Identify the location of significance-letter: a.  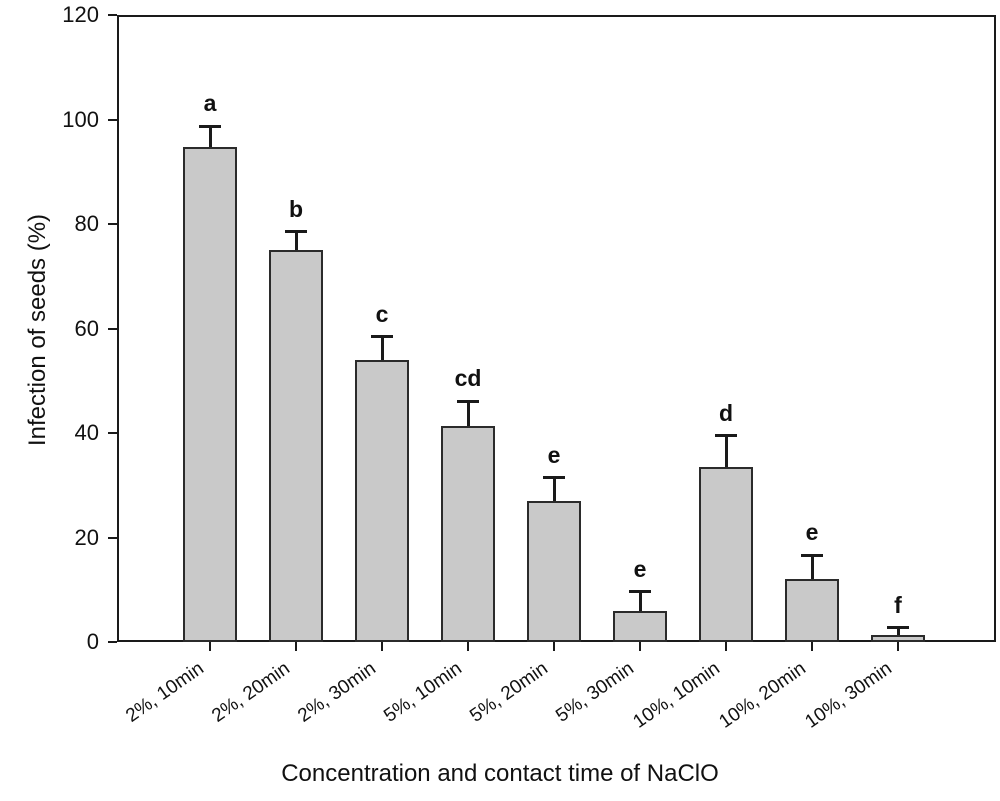
(210, 103).